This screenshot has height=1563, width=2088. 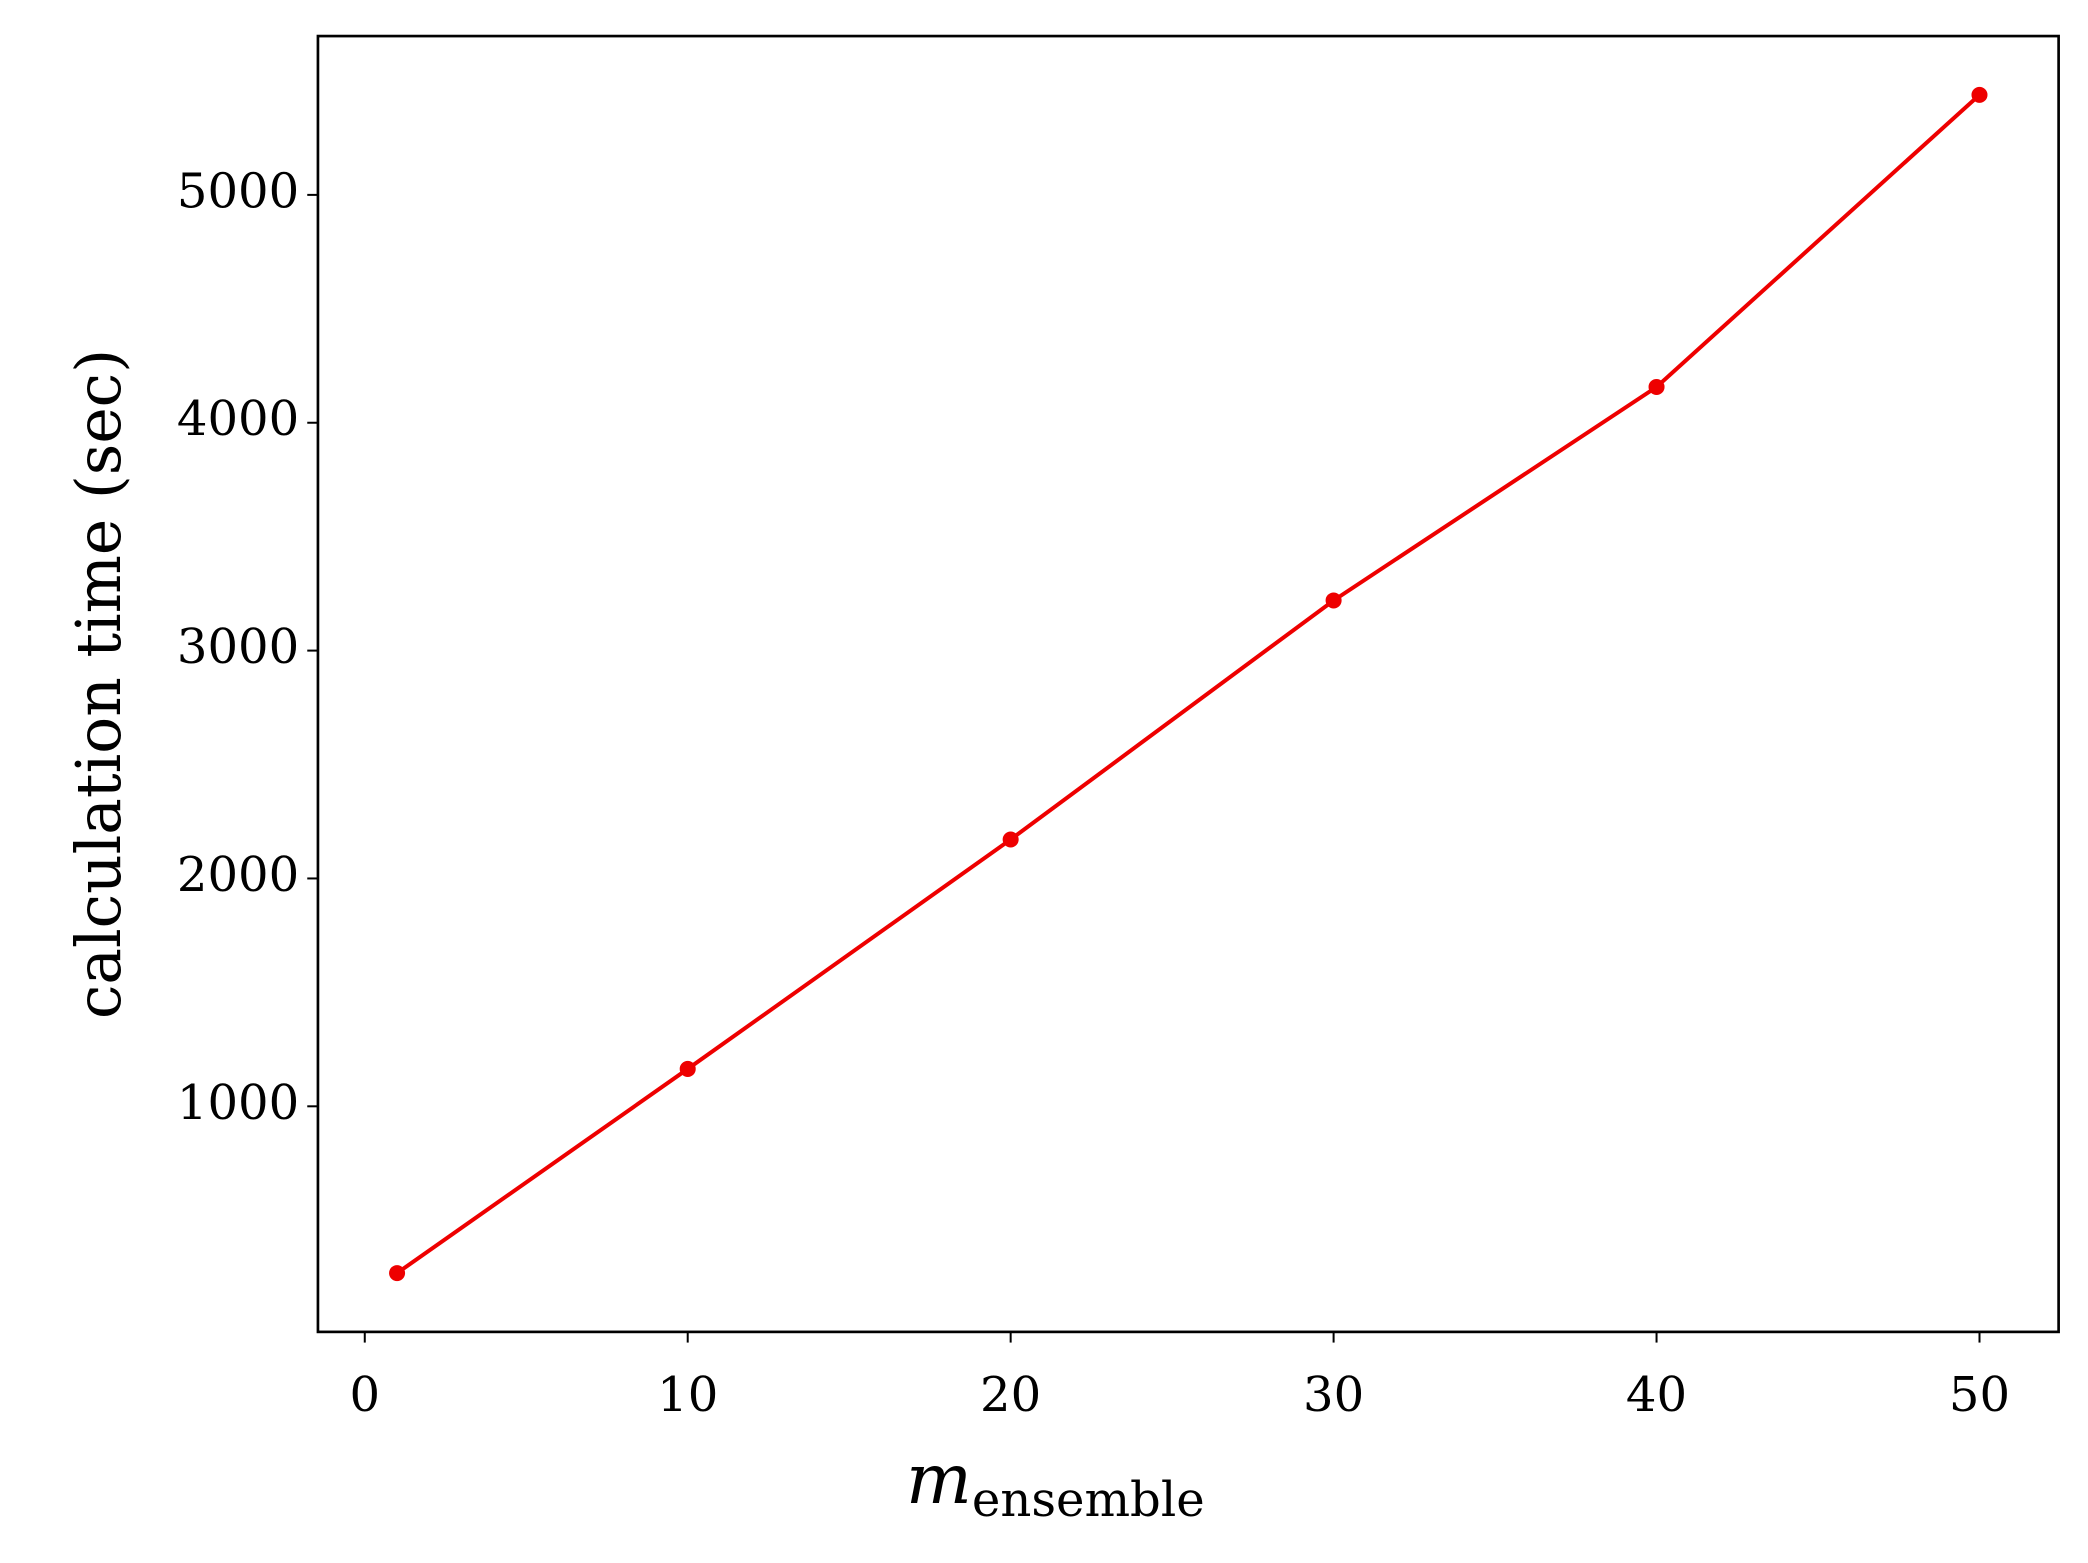 I want to click on x-tick-label: 10, so click(x=687, y=1395).